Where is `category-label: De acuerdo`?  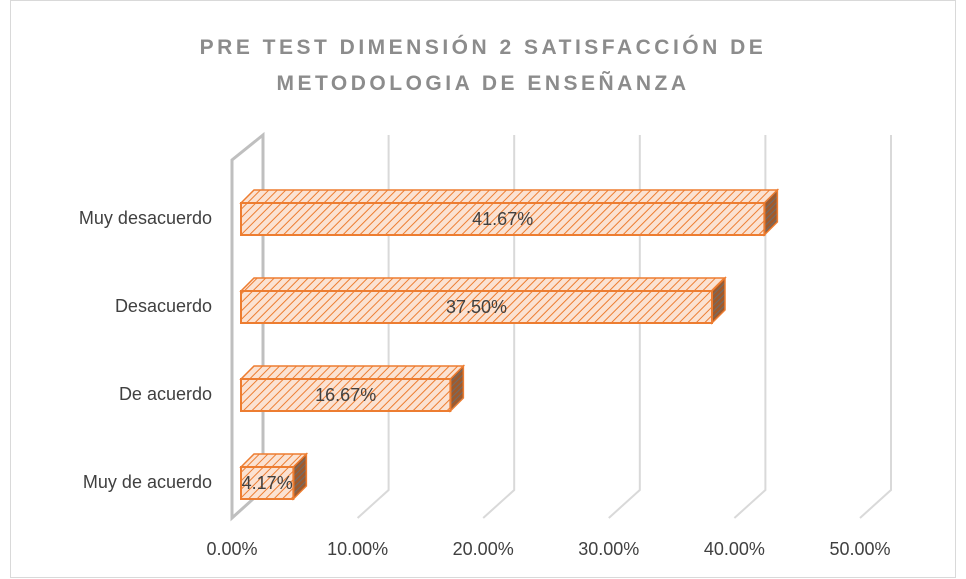
category-label: De acuerdo is located at coordinates (165, 394).